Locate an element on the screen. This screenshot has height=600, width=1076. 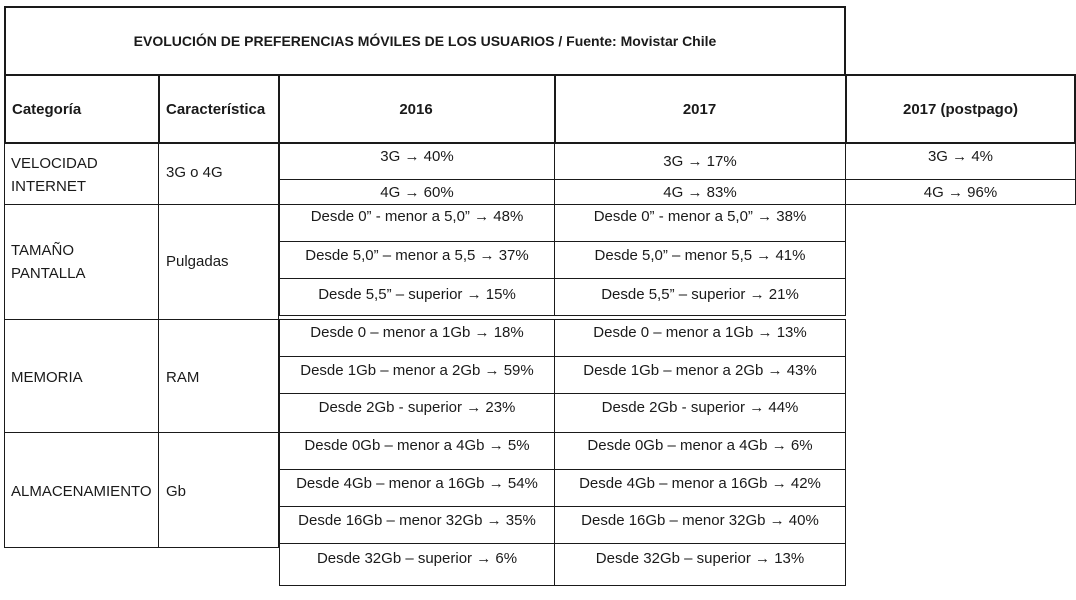
mem-2017-cell: Desde 0 – menor a 1Gb → 13% is located at coordinates (700, 332).